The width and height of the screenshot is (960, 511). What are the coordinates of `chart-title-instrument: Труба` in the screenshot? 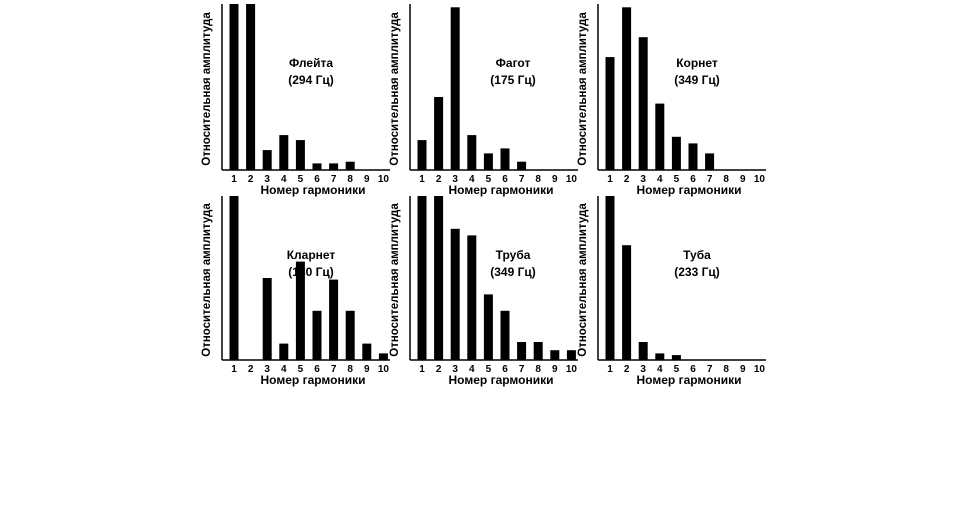 It's located at (513, 255).